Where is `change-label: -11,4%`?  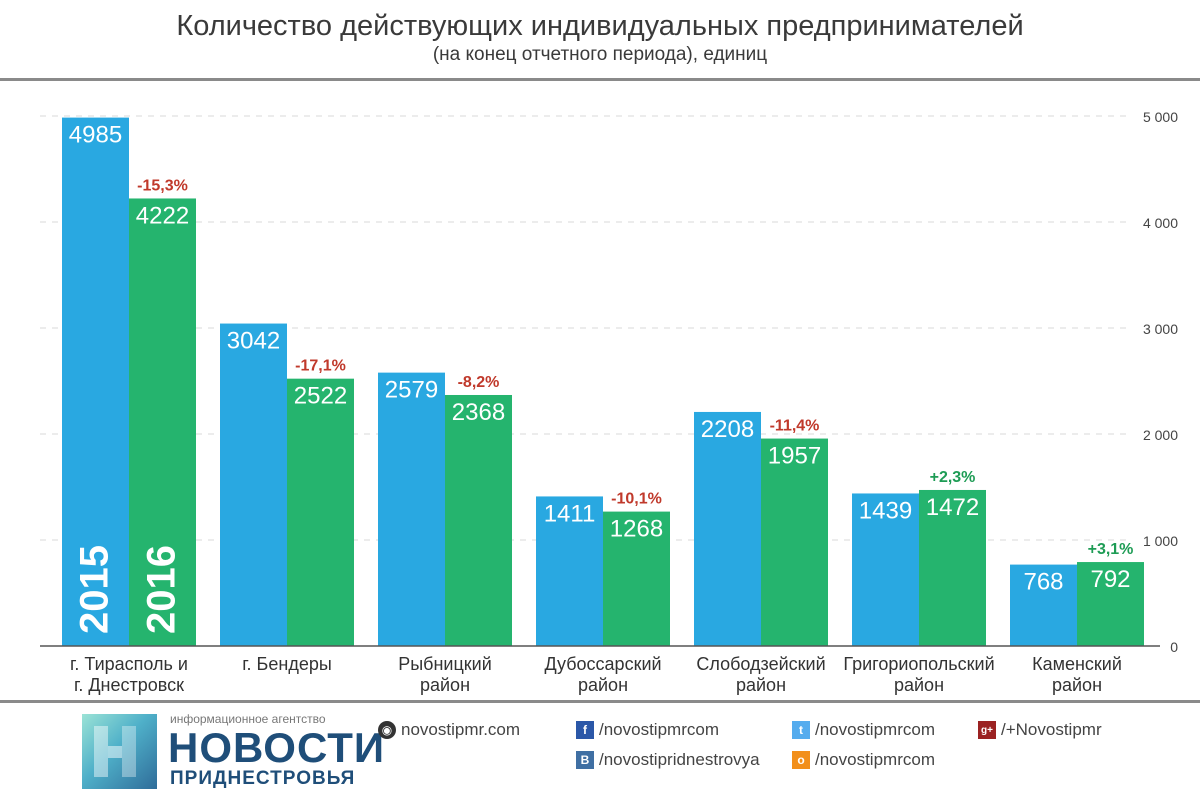 change-label: -11,4% is located at coordinates (795, 426).